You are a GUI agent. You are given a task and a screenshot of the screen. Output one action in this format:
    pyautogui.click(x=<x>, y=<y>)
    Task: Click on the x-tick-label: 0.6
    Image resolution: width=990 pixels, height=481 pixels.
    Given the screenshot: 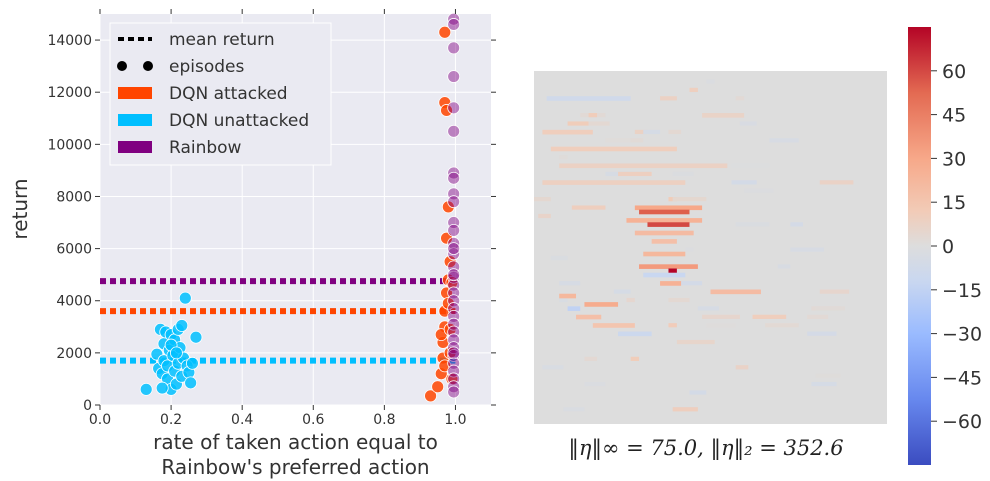 What is the action you would take?
    pyautogui.click(x=313, y=420)
    